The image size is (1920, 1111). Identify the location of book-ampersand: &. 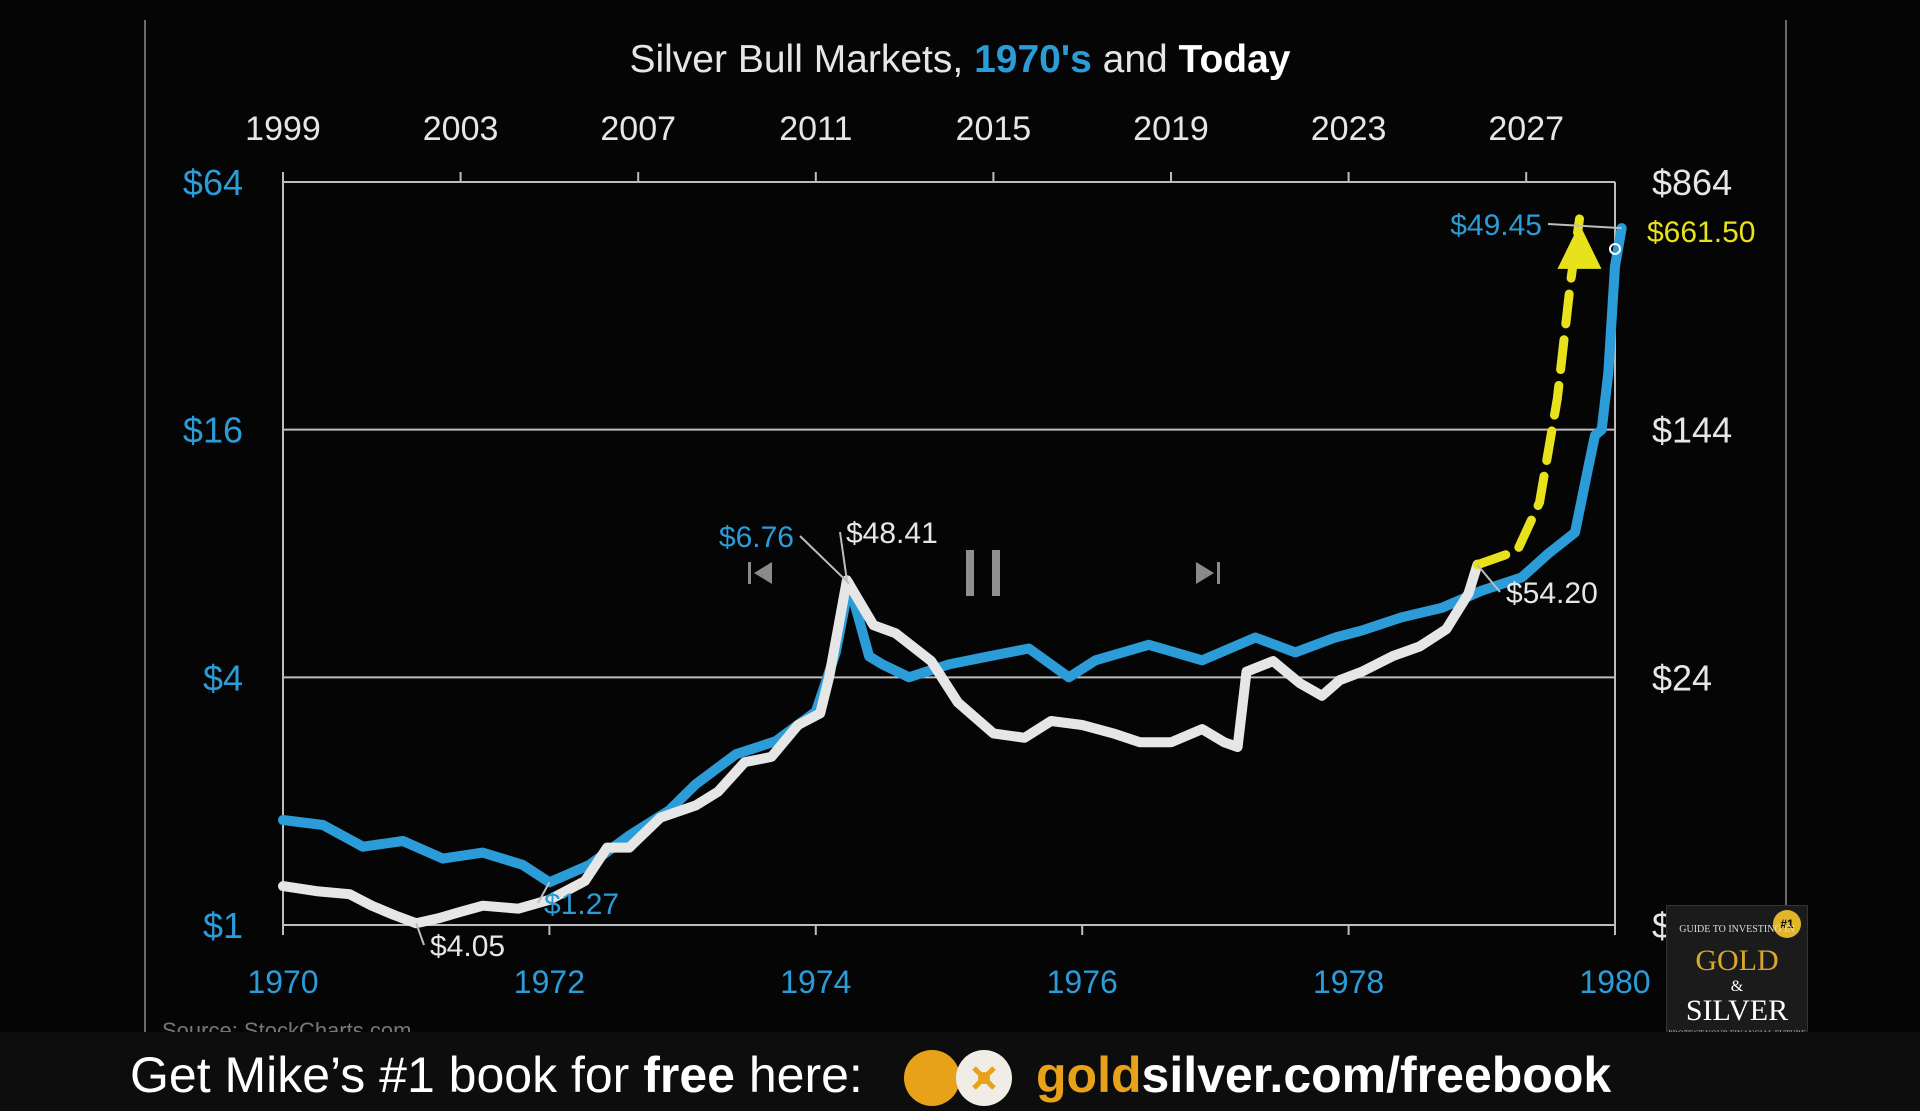
(1737, 986).